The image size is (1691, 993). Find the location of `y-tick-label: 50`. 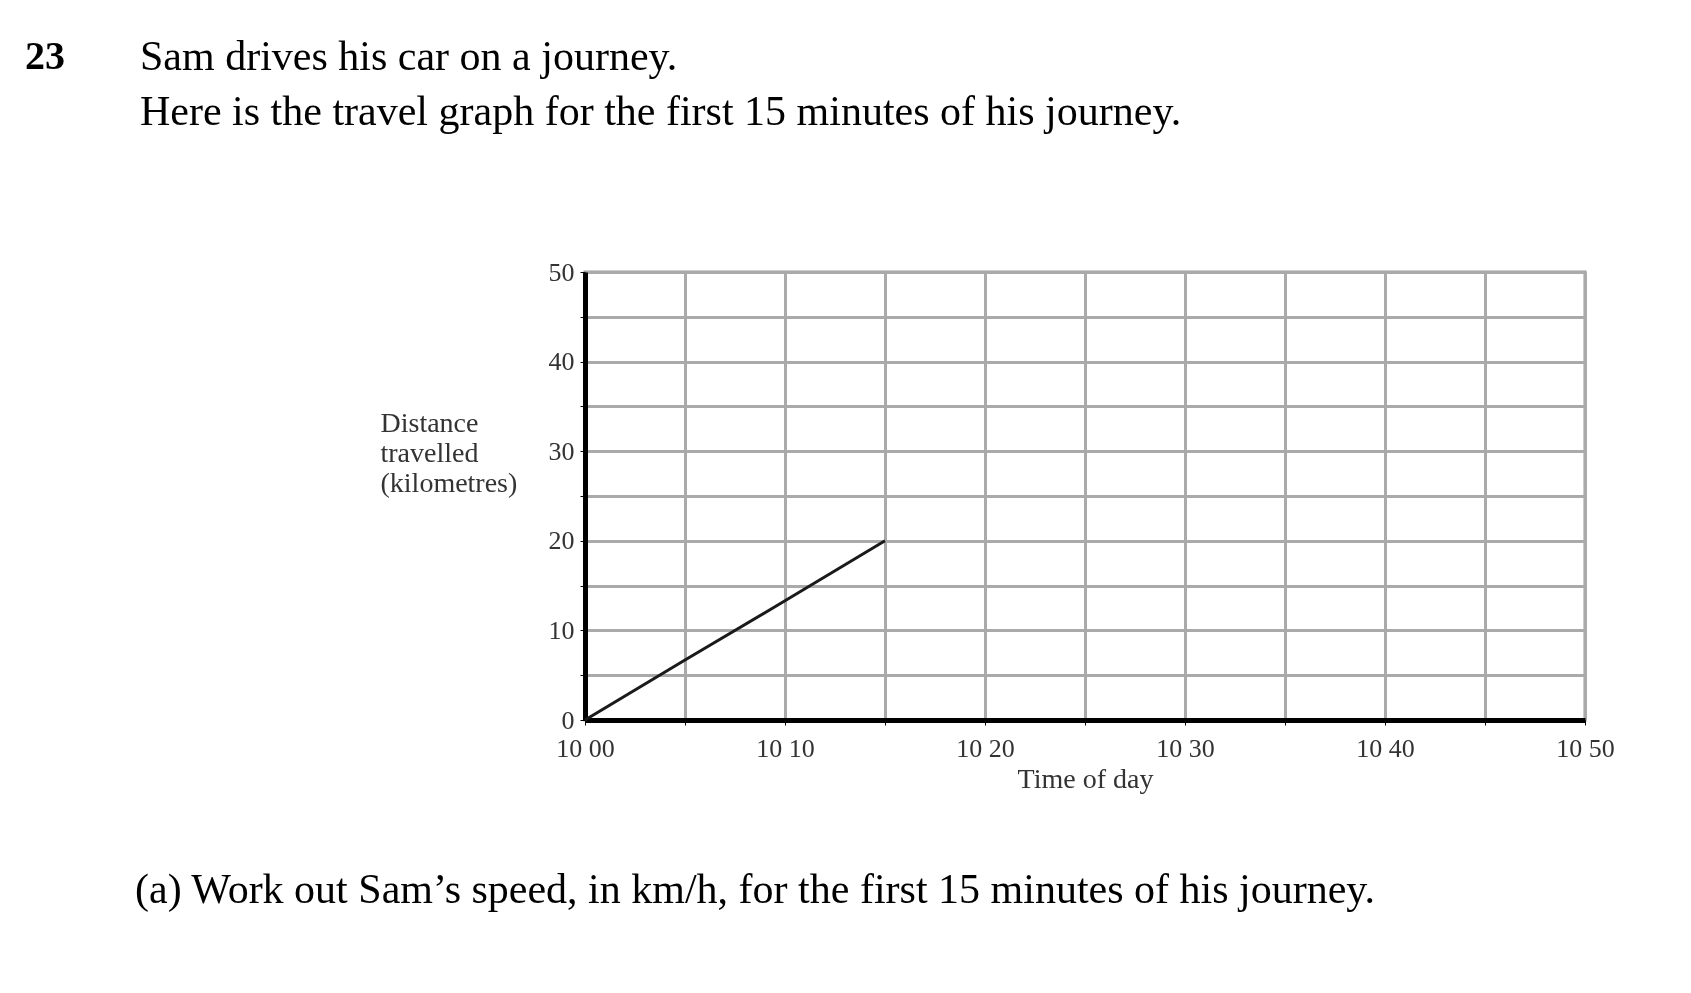

y-tick-label: 50 is located at coordinates (561, 272).